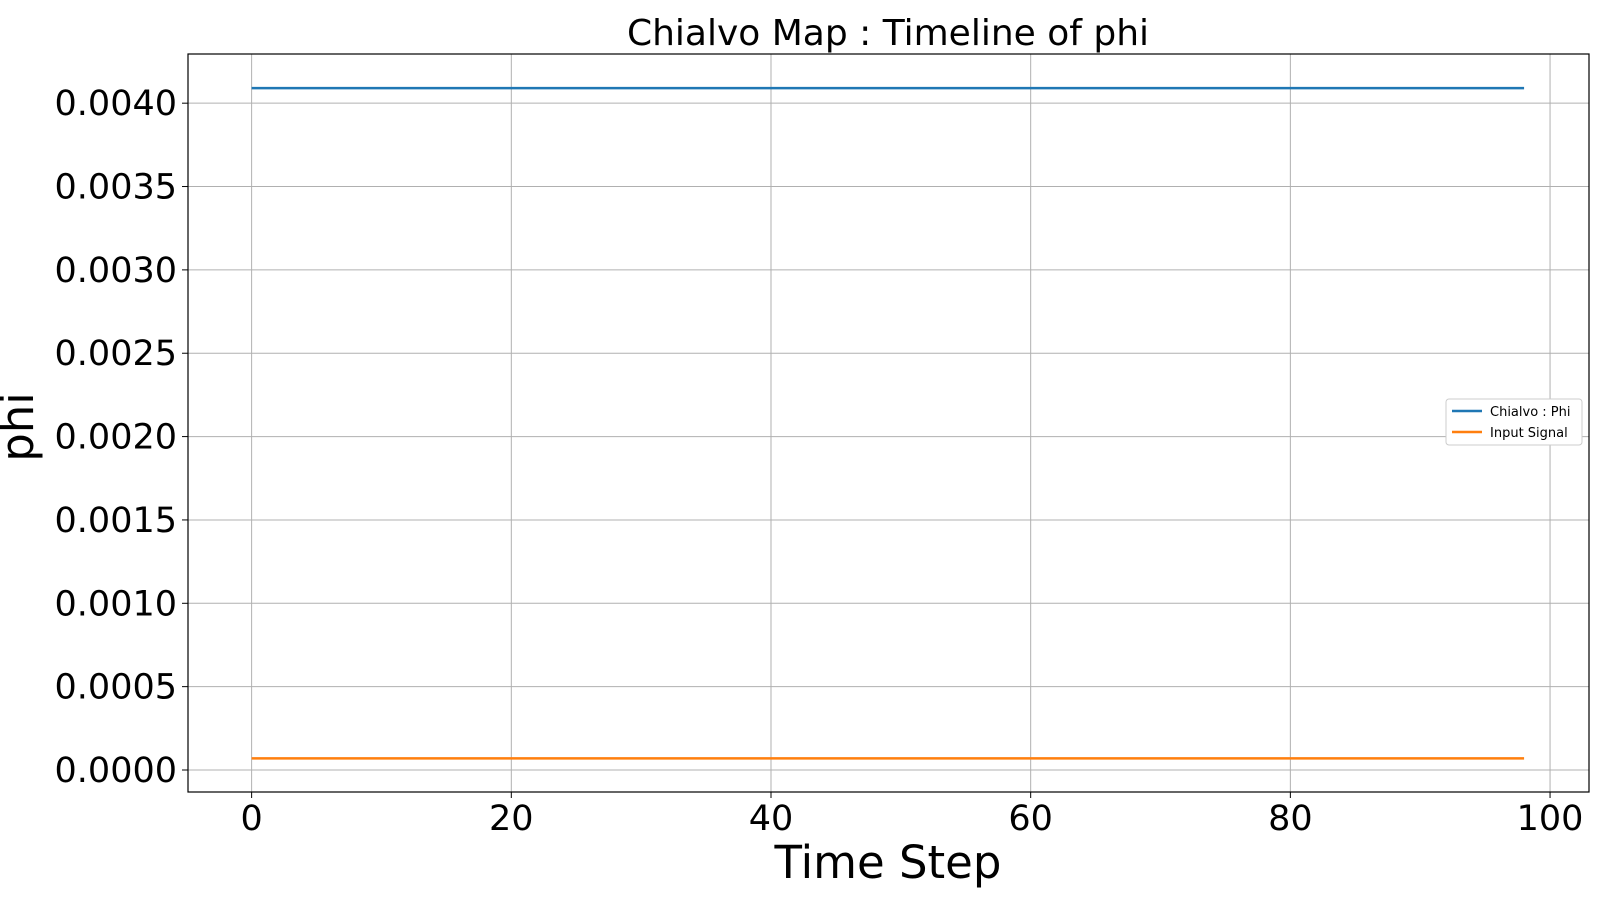  What do you see at coordinates (116, 604) in the screenshot?
I see `y-tick-label: 0.0010` at bounding box center [116, 604].